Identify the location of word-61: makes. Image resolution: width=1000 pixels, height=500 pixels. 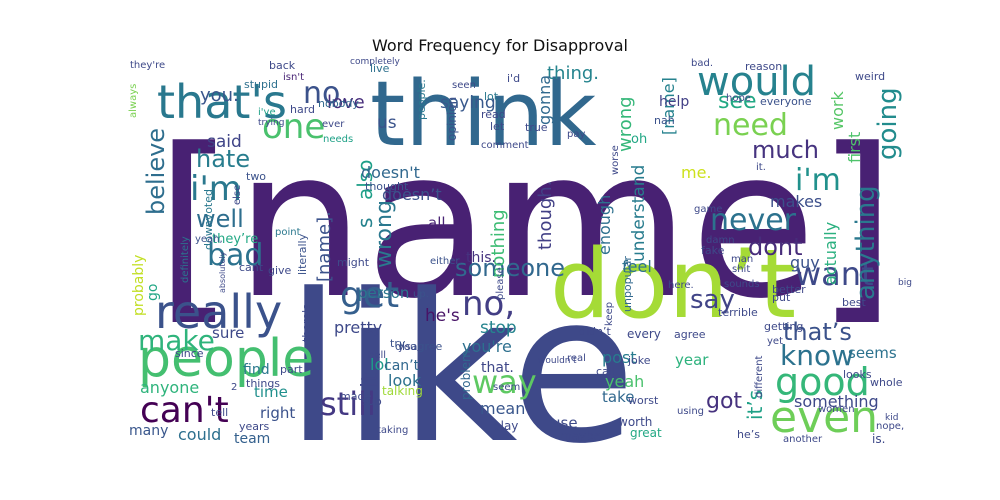
(796, 201).